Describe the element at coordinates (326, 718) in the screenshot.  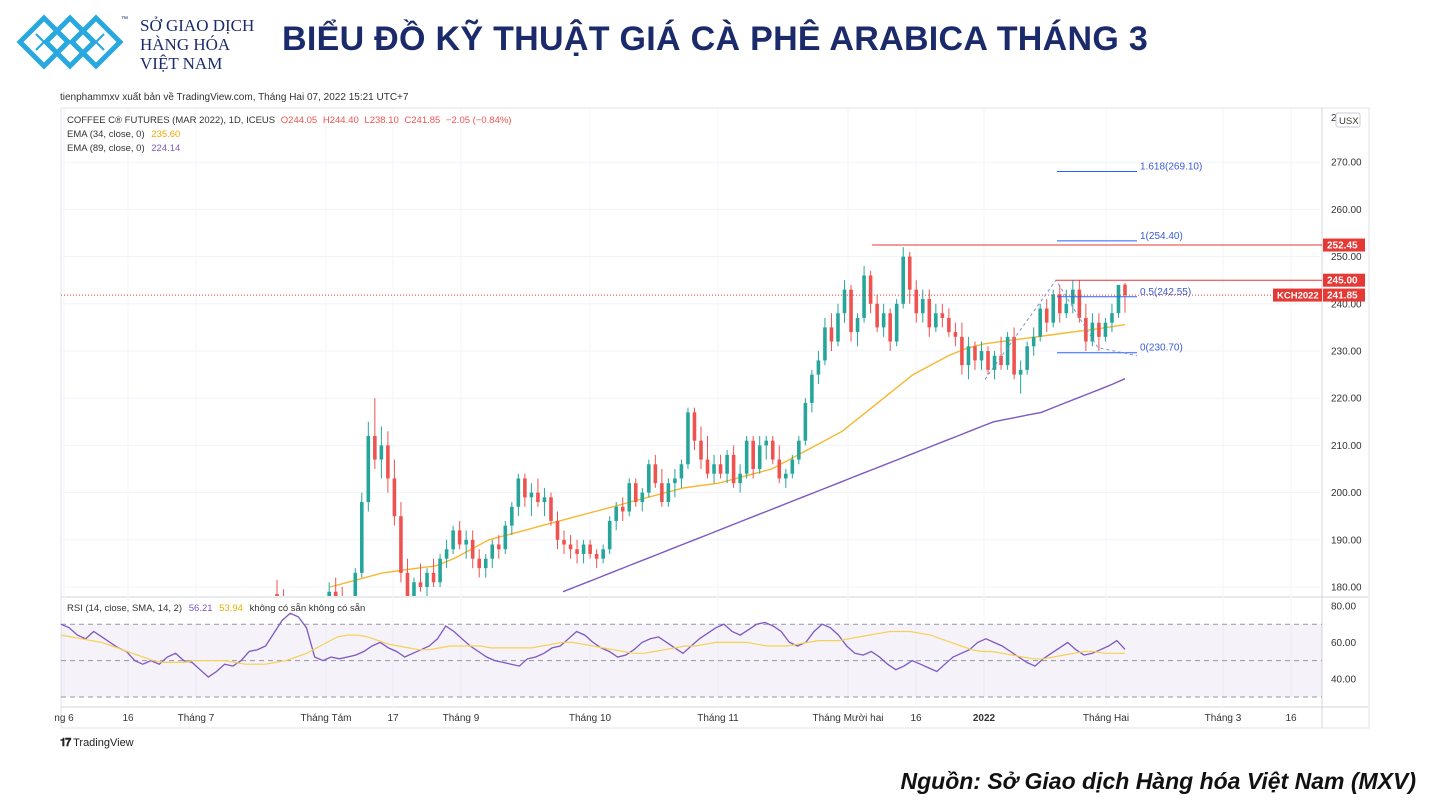
I see `x-tick-label: Tháng Tám` at that location.